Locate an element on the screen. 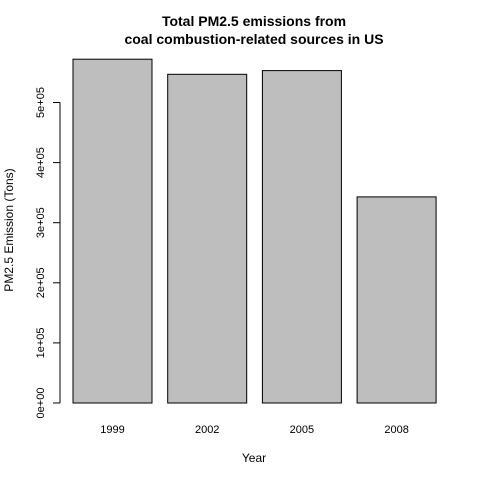 This screenshot has height=480, width=480. x-tick-labels: 1999 2002 2005 2008 is located at coordinates (254, 430).